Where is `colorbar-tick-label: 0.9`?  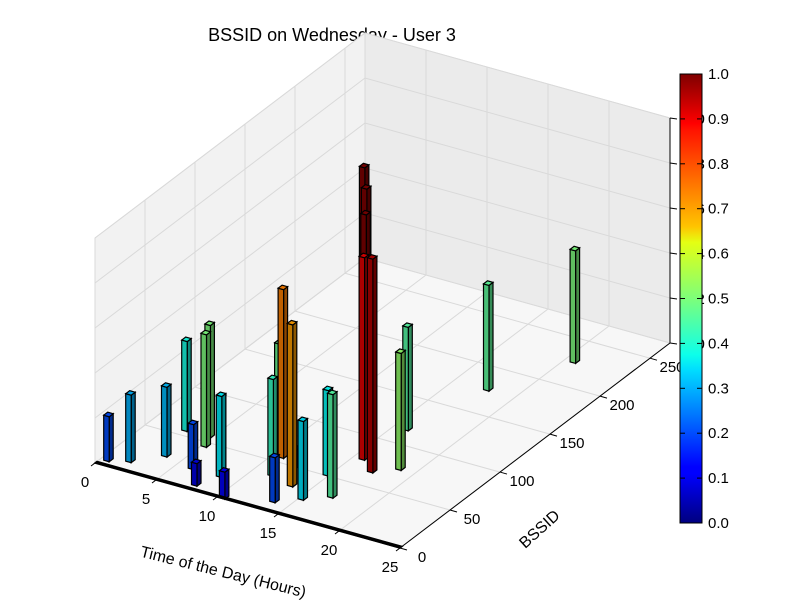
colorbar-tick-label: 0.9 is located at coordinates (718, 119).